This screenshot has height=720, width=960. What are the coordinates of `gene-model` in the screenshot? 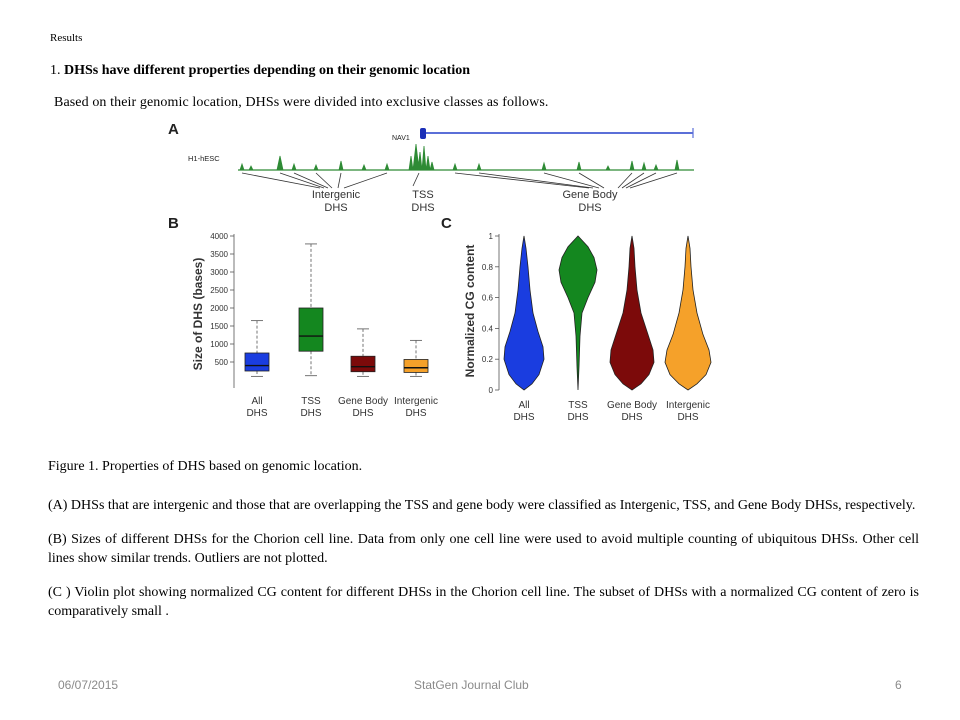 It's located at (557, 133).